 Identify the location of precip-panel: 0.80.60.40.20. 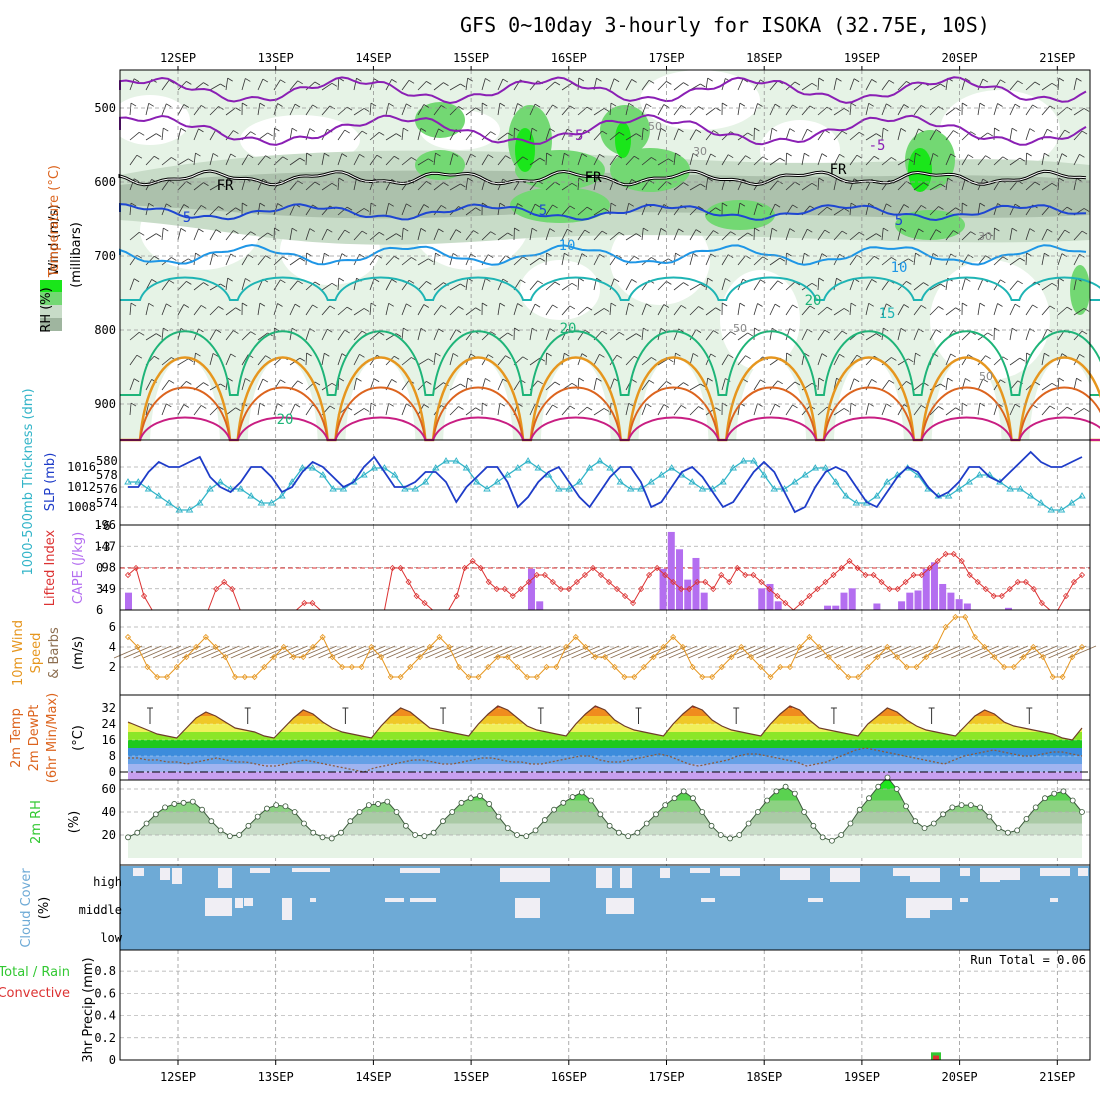
(592, 1015).